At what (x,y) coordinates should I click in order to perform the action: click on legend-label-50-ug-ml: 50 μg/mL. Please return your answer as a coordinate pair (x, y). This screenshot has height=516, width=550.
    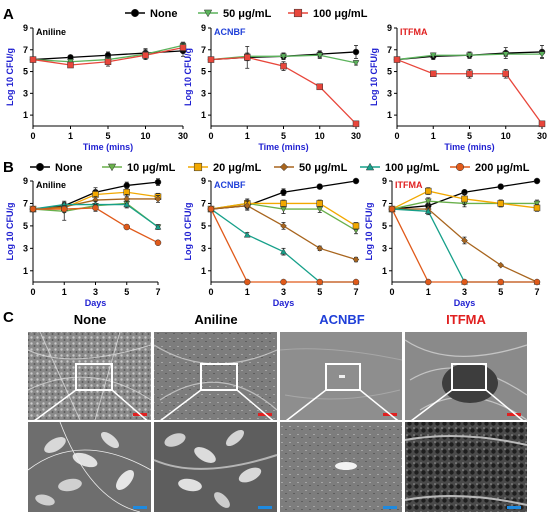
    Looking at the image, I should click on (247, 14).